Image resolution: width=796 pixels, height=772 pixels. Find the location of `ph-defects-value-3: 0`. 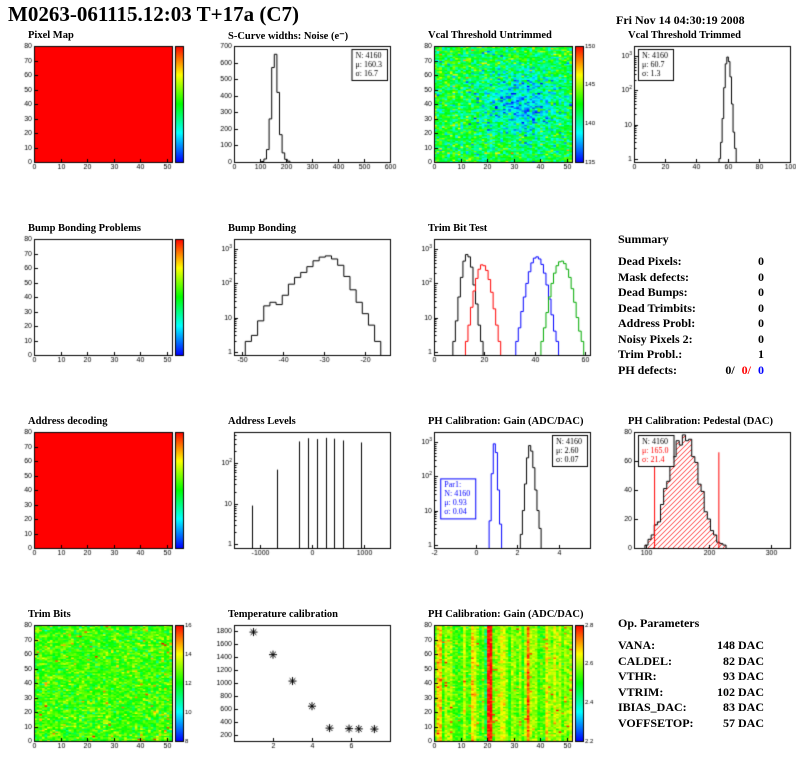

ph-defects-value-3: 0 is located at coordinates (761, 369).